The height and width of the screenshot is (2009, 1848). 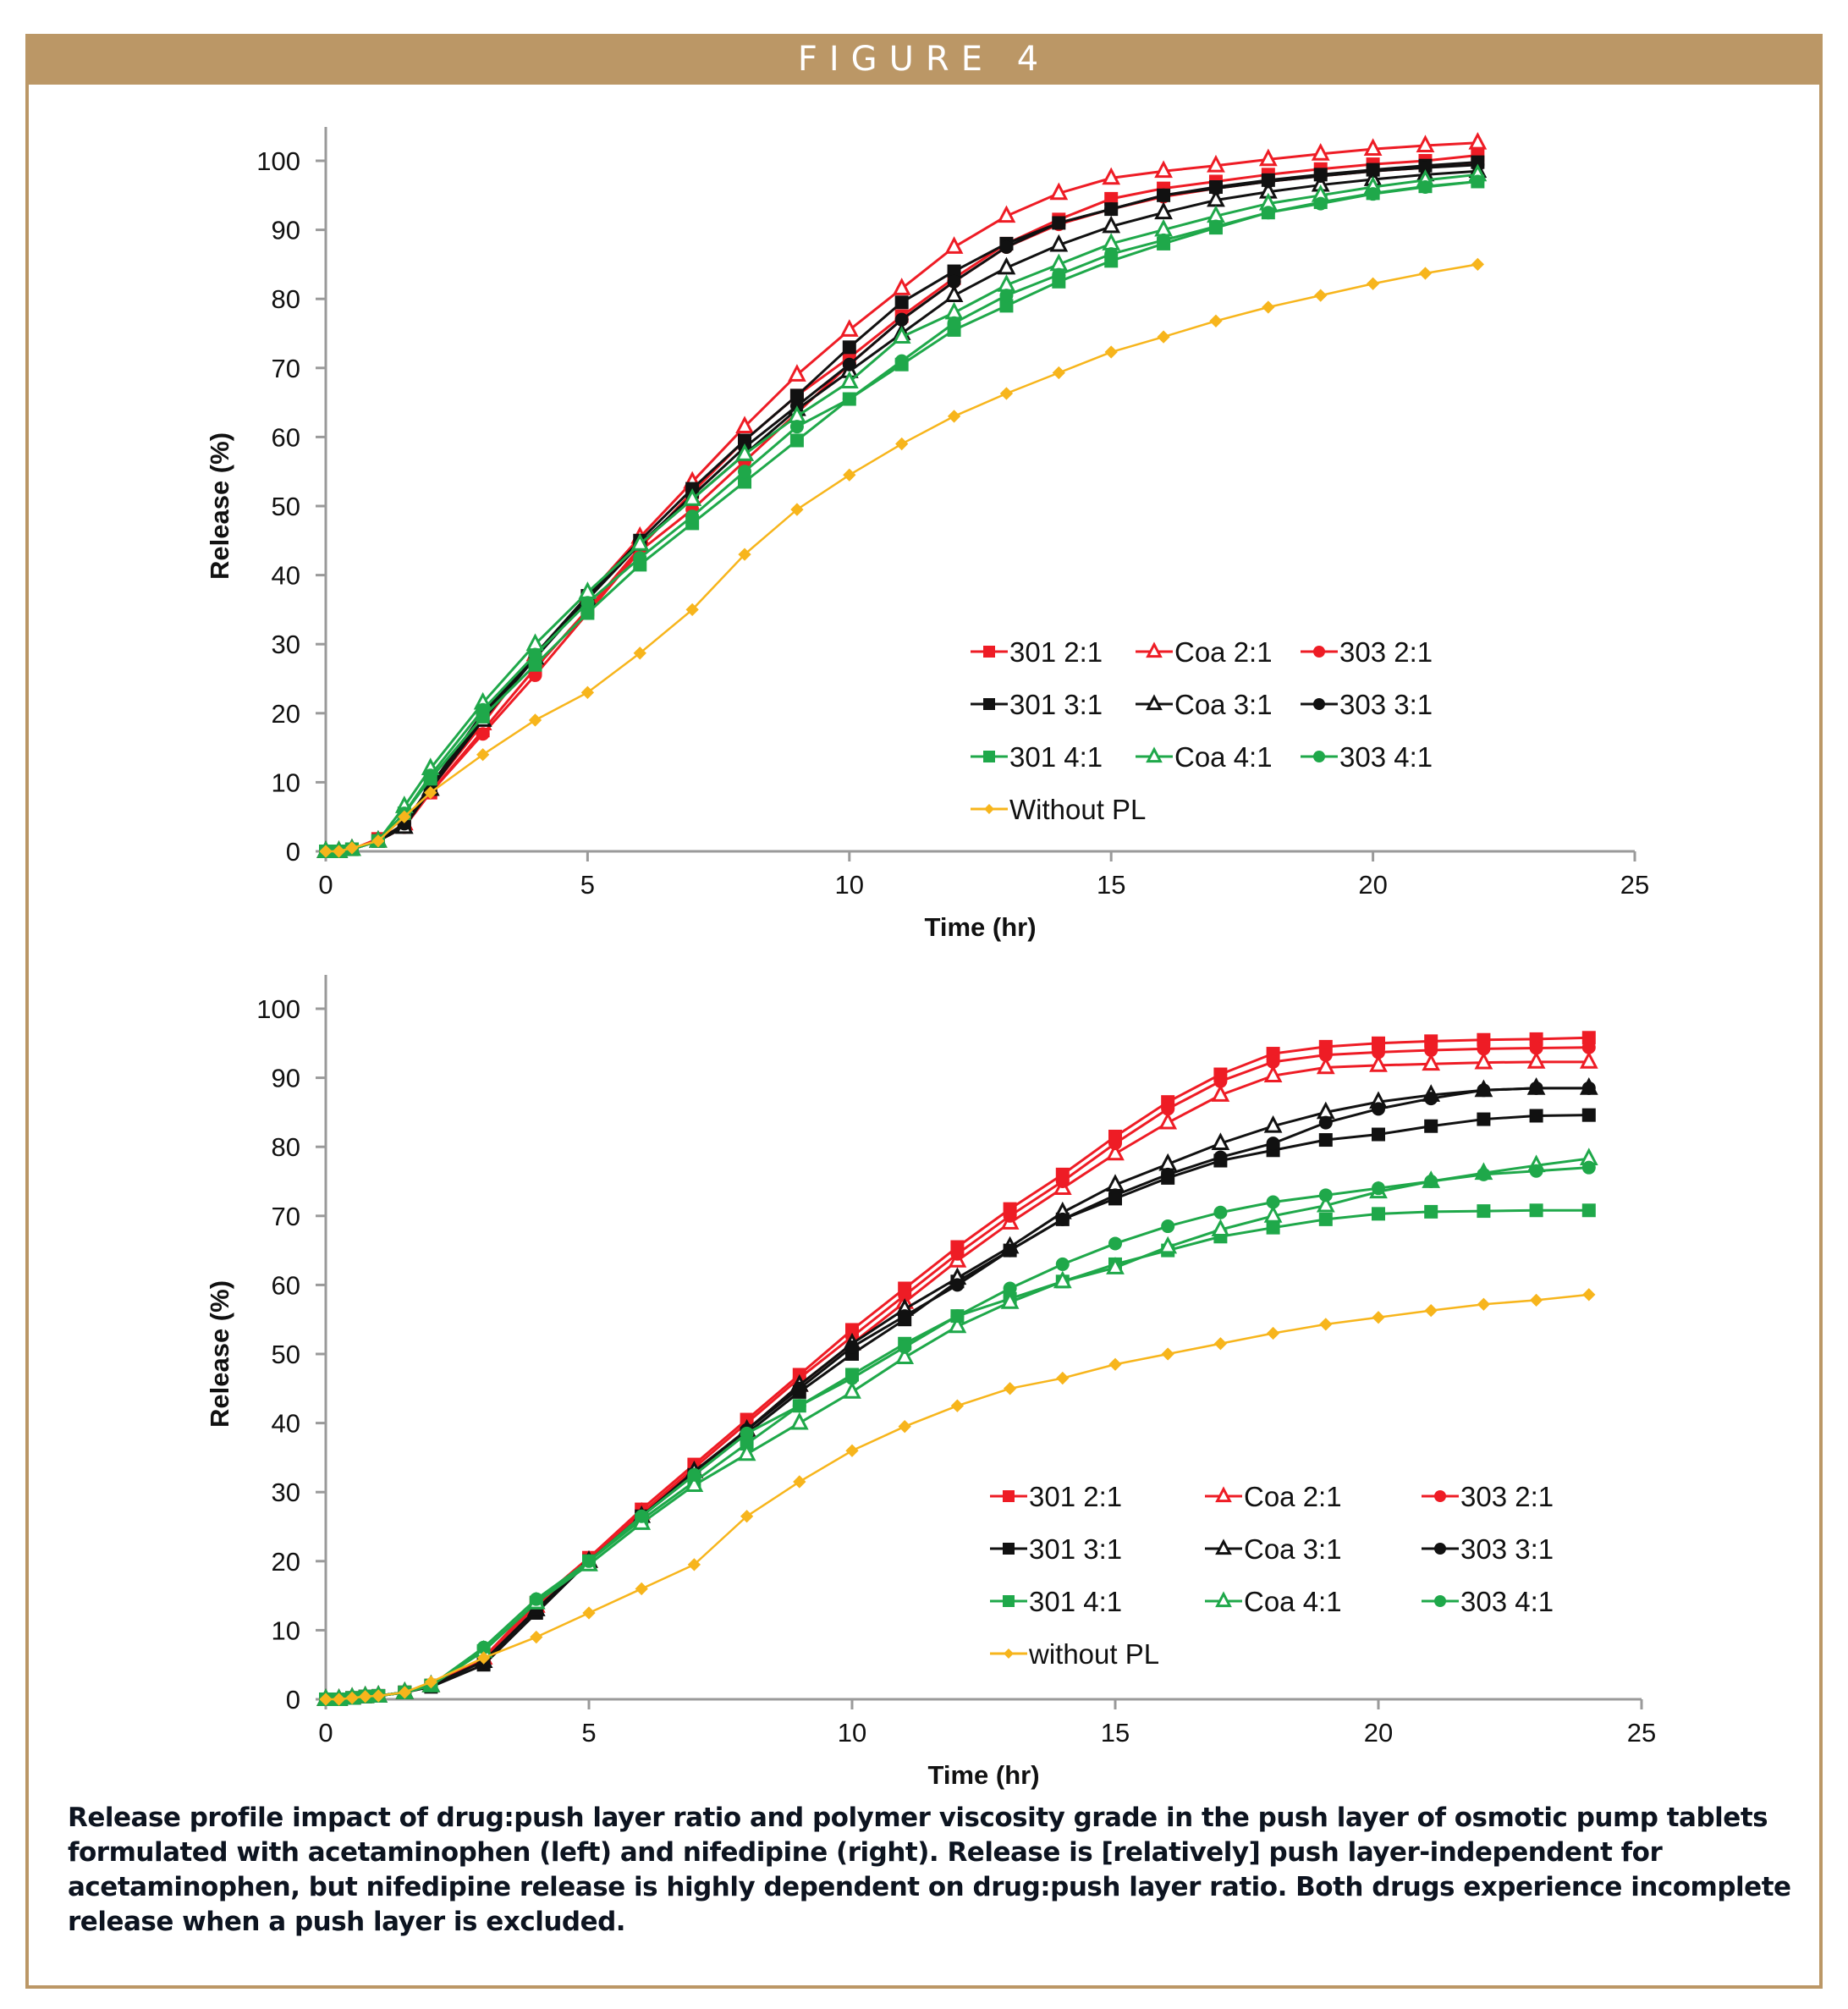 What do you see at coordinates (958, 1497) in the screenshot?
I see `series-without-pl` at bounding box center [958, 1497].